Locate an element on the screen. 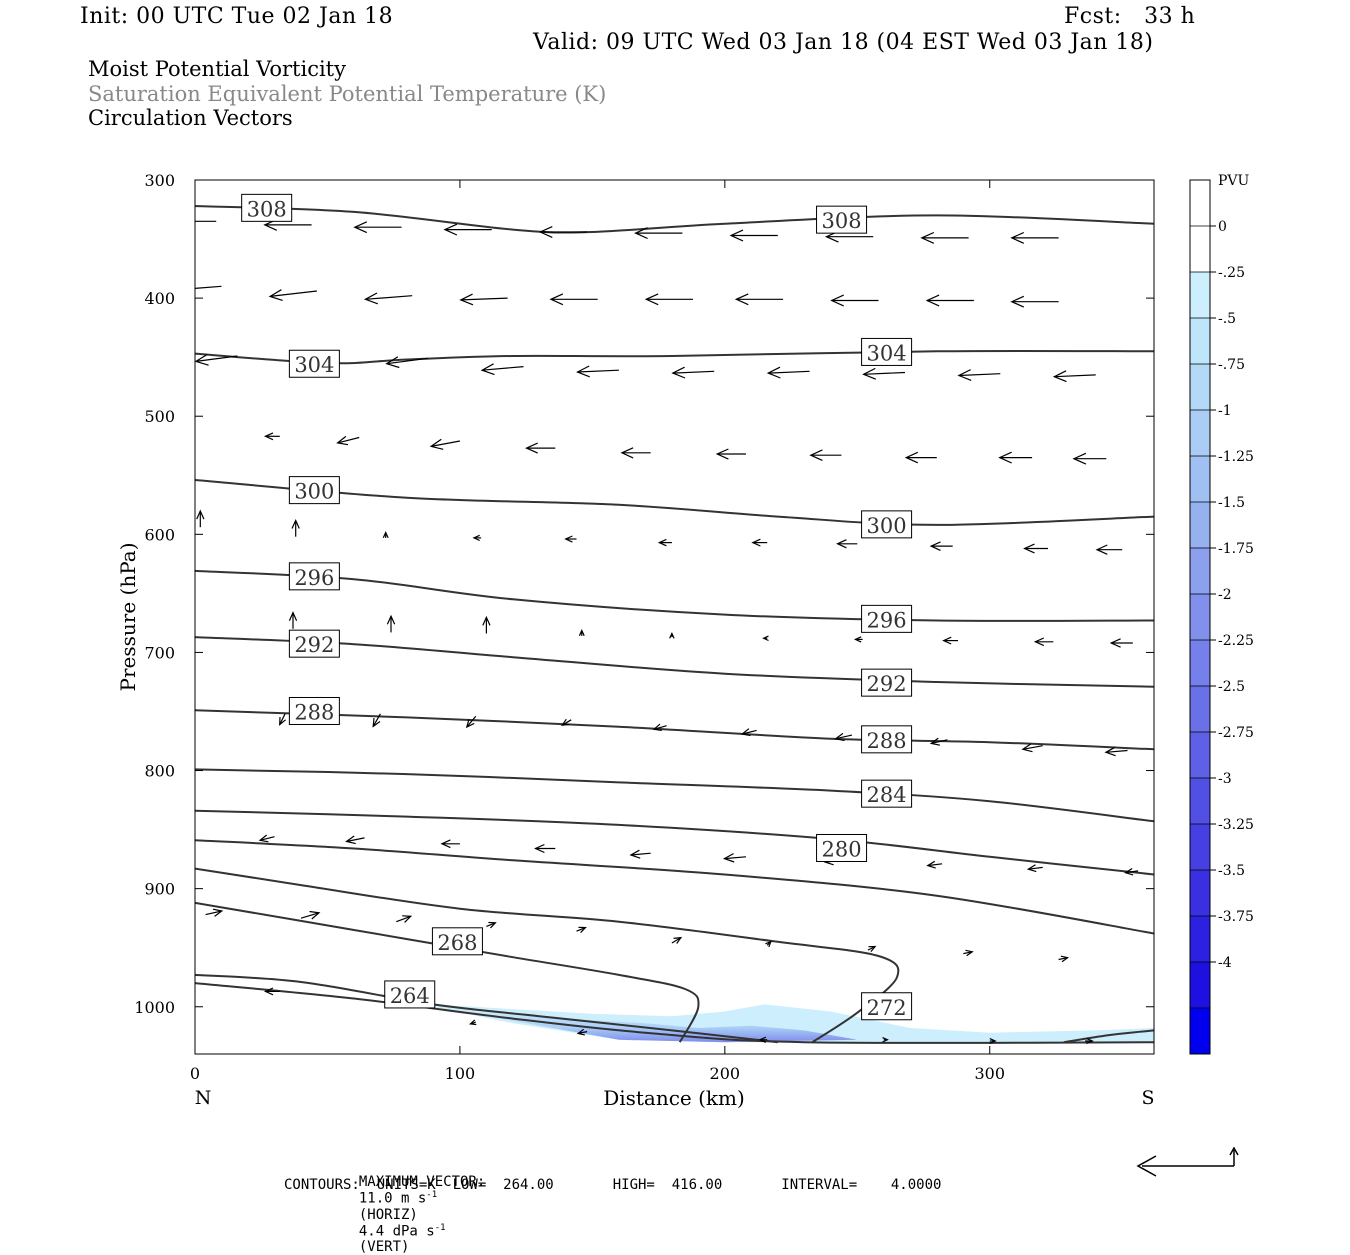  colorbar-label: -.25 is located at coordinates (1231, 273).